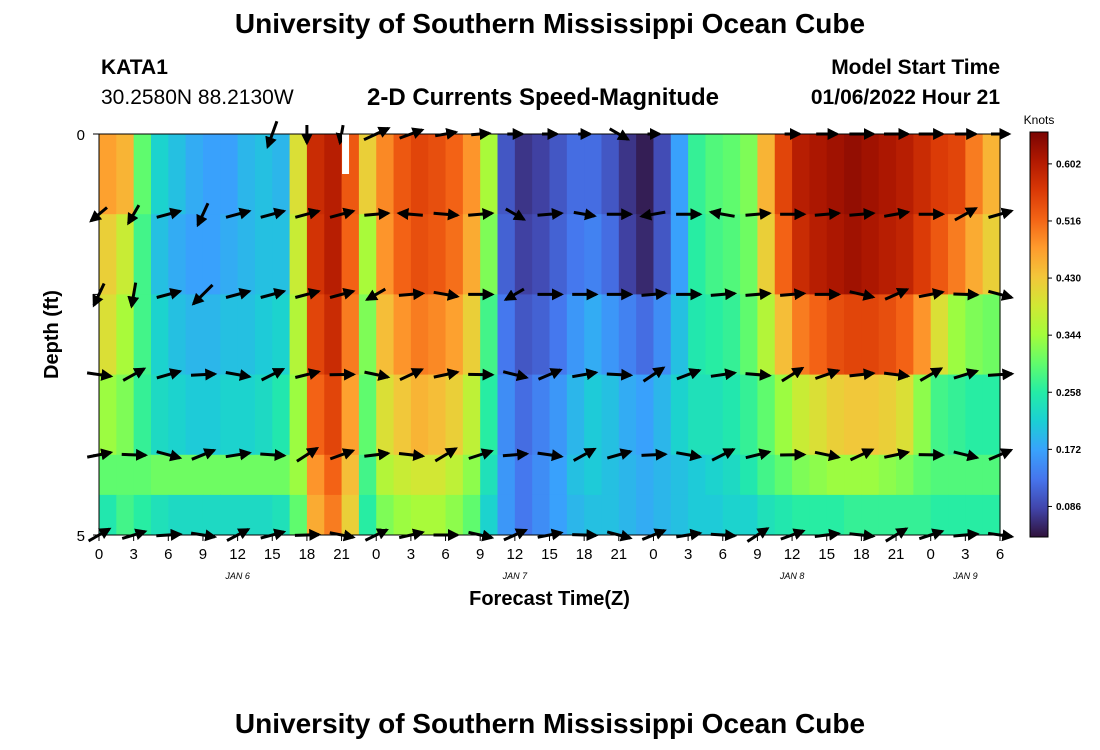 The height and width of the screenshot is (750, 1100). What do you see at coordinates (480, 554) in the screenshot?
I see `x-tick-label: 9` at bounding box center [480, 554].